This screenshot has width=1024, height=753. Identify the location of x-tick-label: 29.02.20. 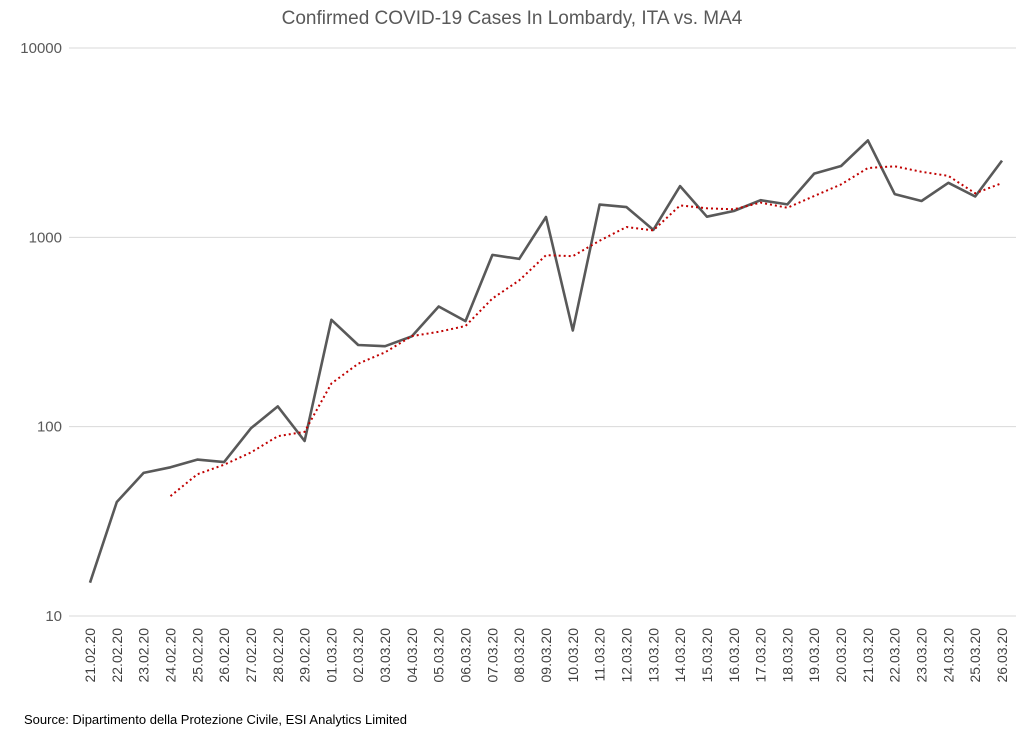
(305, 655).